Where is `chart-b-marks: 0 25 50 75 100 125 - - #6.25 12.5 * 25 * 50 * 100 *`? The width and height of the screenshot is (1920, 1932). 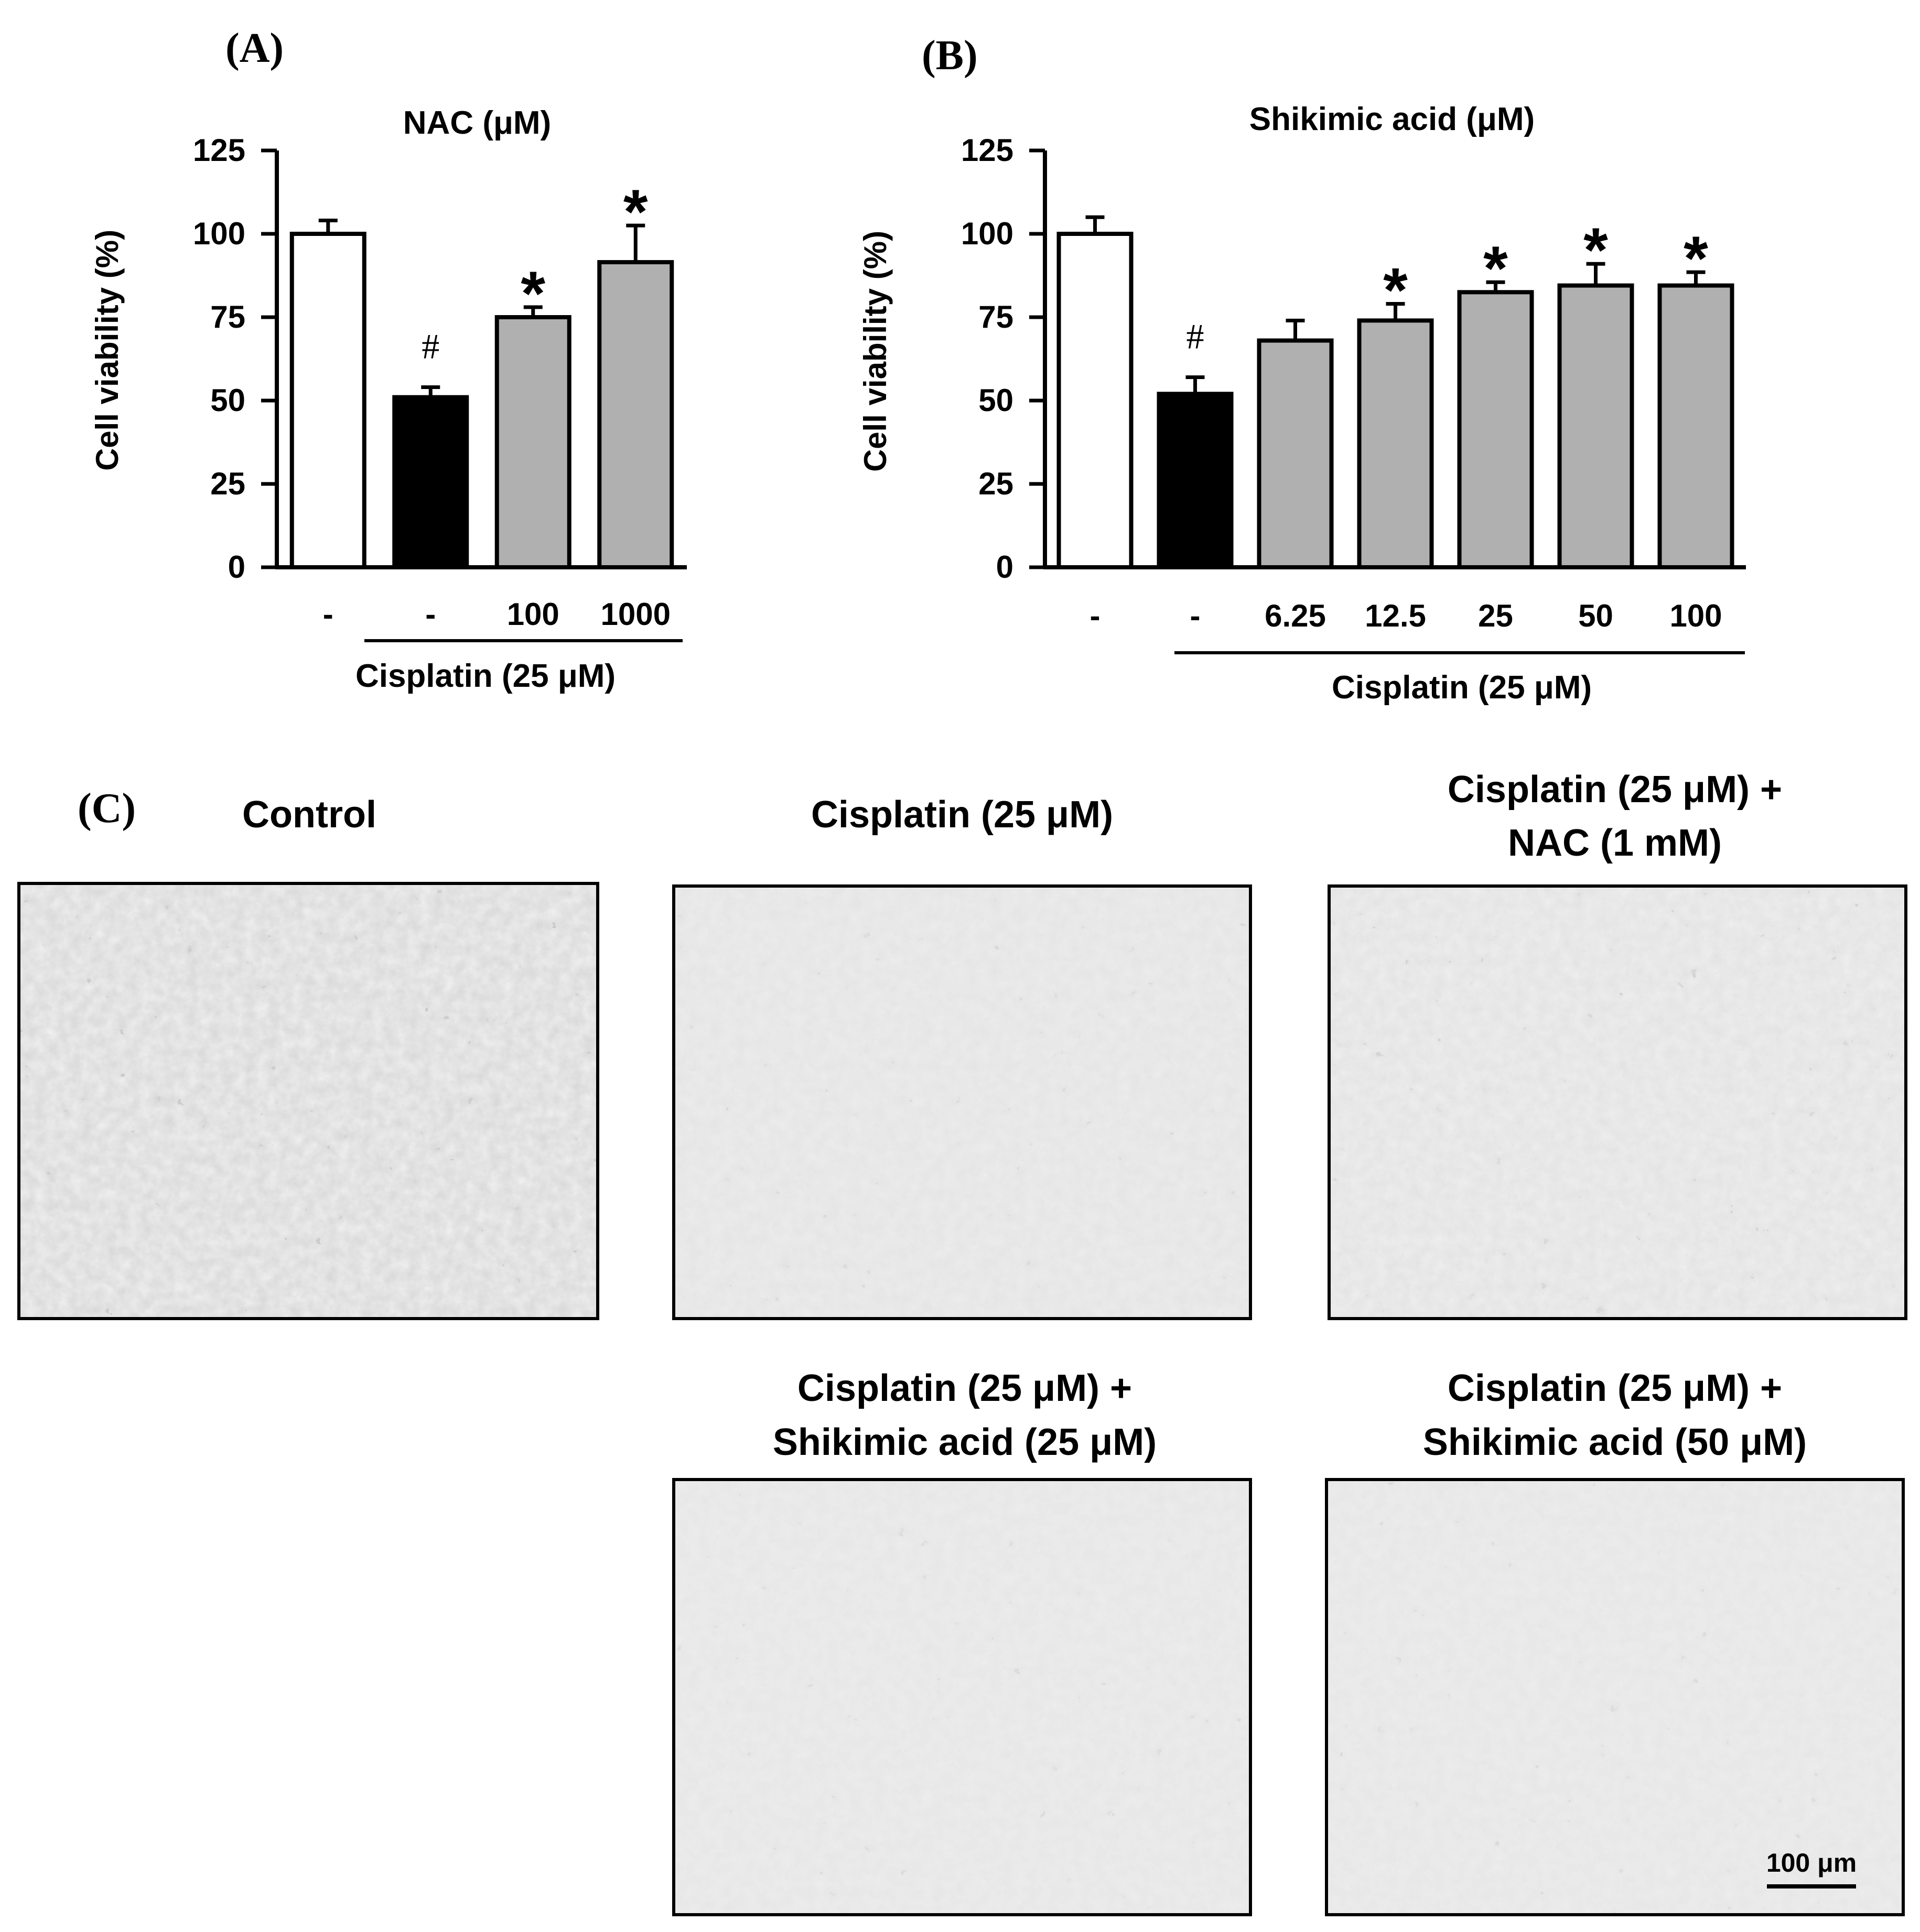
chart-b-marks: 0 25 50 75 100 125 - - #6.25 12.5 * 25 * 50 * 100 * is located at coordinates (1354, 383).